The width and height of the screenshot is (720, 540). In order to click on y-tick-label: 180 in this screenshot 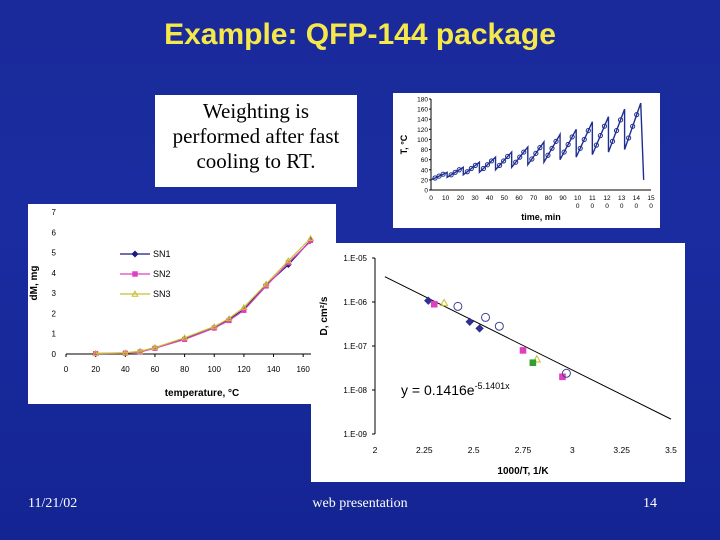, I will do `click(422, 100)`.